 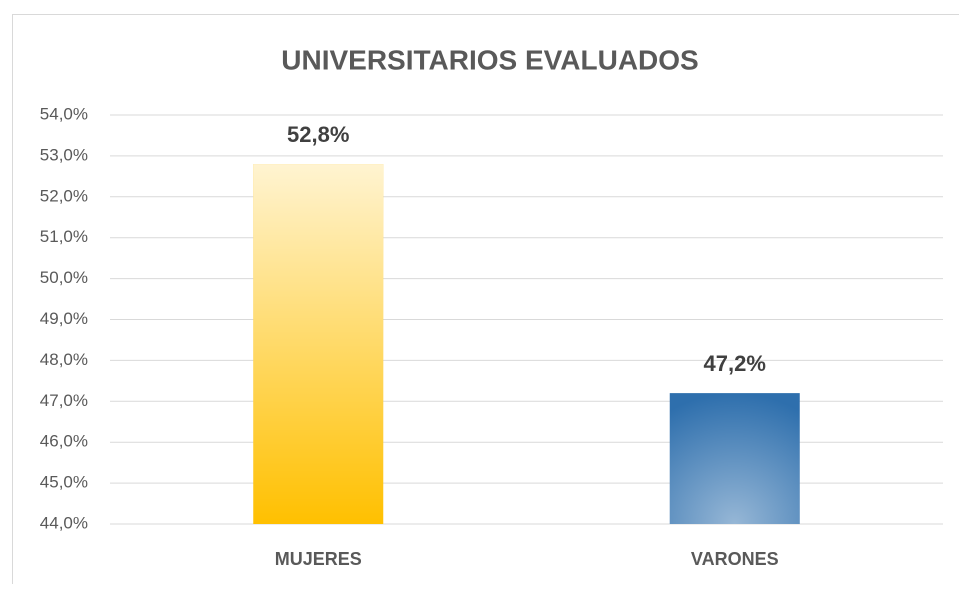 What do you see at coordinates (64, 113) in the screenshot?
I see `y-tick-label: 54,0%` at bounding box center [64, 113].